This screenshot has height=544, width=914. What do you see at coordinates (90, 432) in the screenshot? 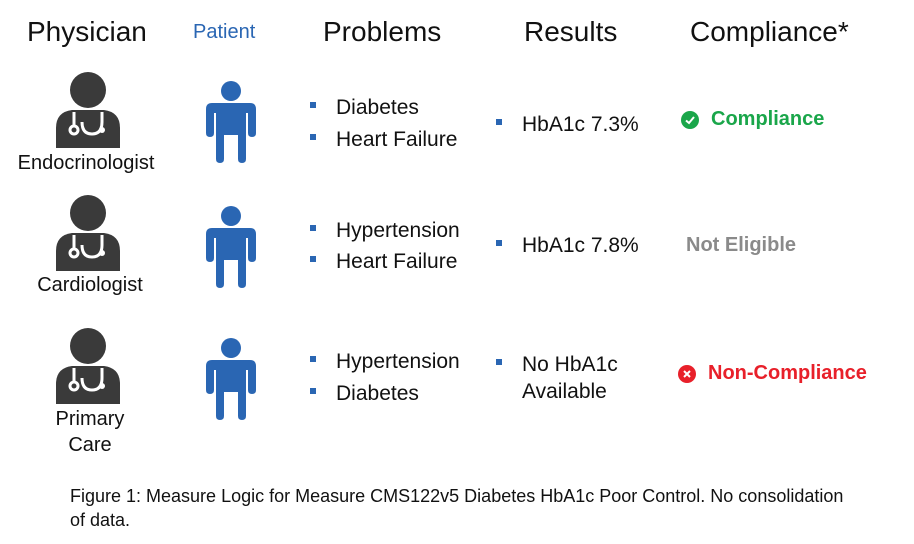
I see `physician-specialty: Primary Care` at bounding box center [90, 432].